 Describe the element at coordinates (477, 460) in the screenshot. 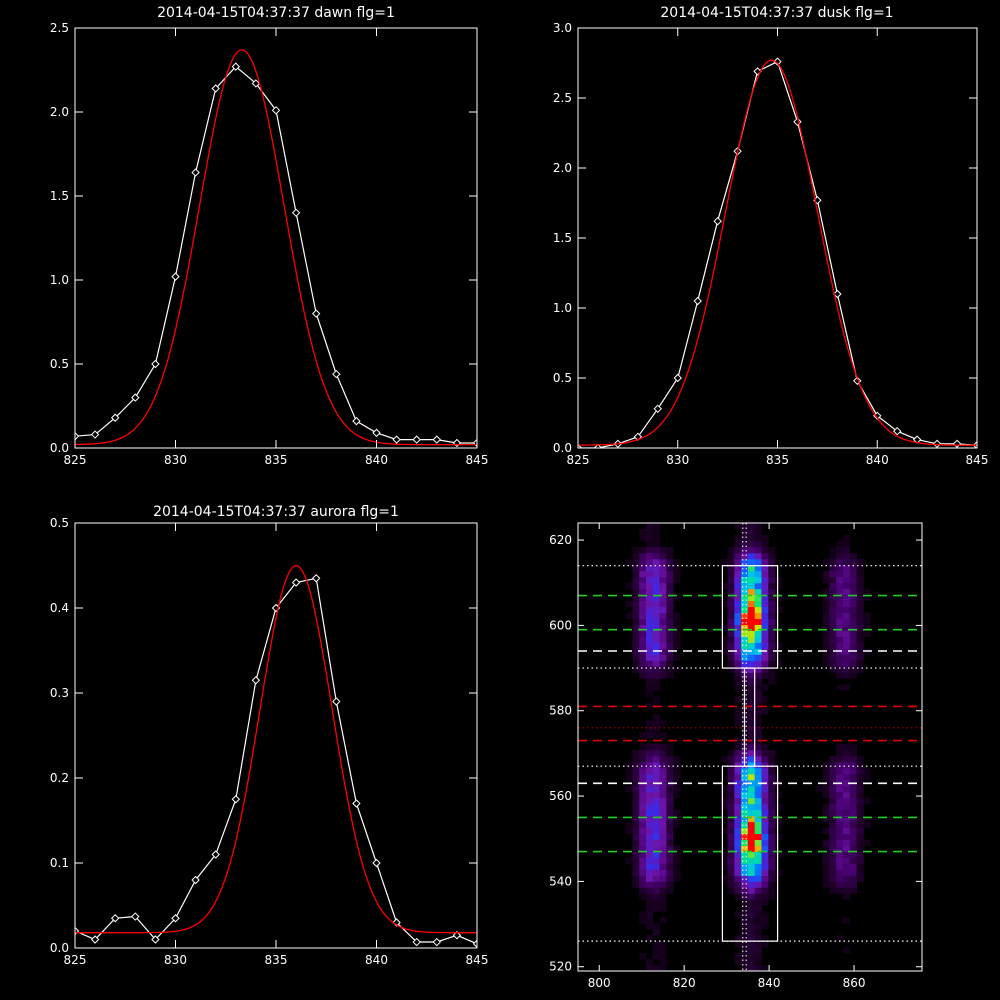

I see `dawn-x-tick-label: 845` at that location.